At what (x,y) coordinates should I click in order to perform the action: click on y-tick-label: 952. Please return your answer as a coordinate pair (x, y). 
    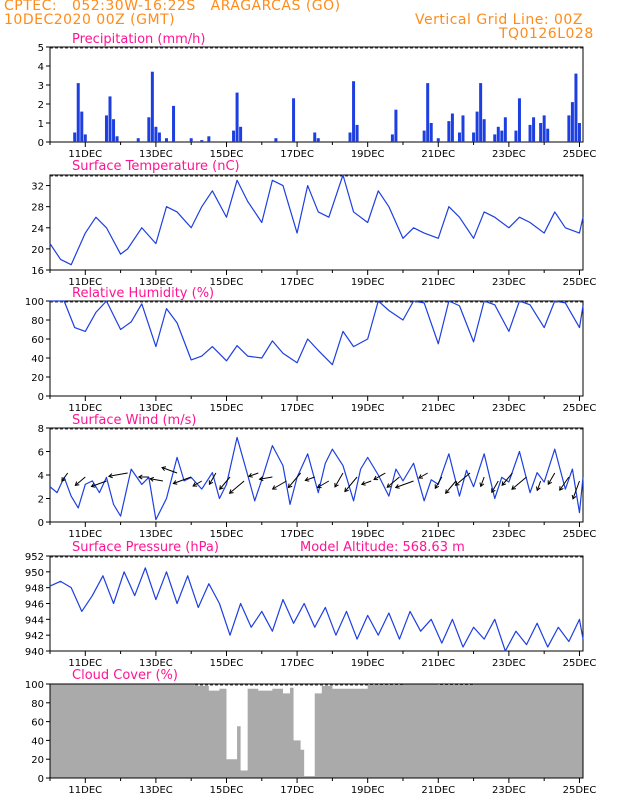
    Looking at the image, I should click on (34, 557).